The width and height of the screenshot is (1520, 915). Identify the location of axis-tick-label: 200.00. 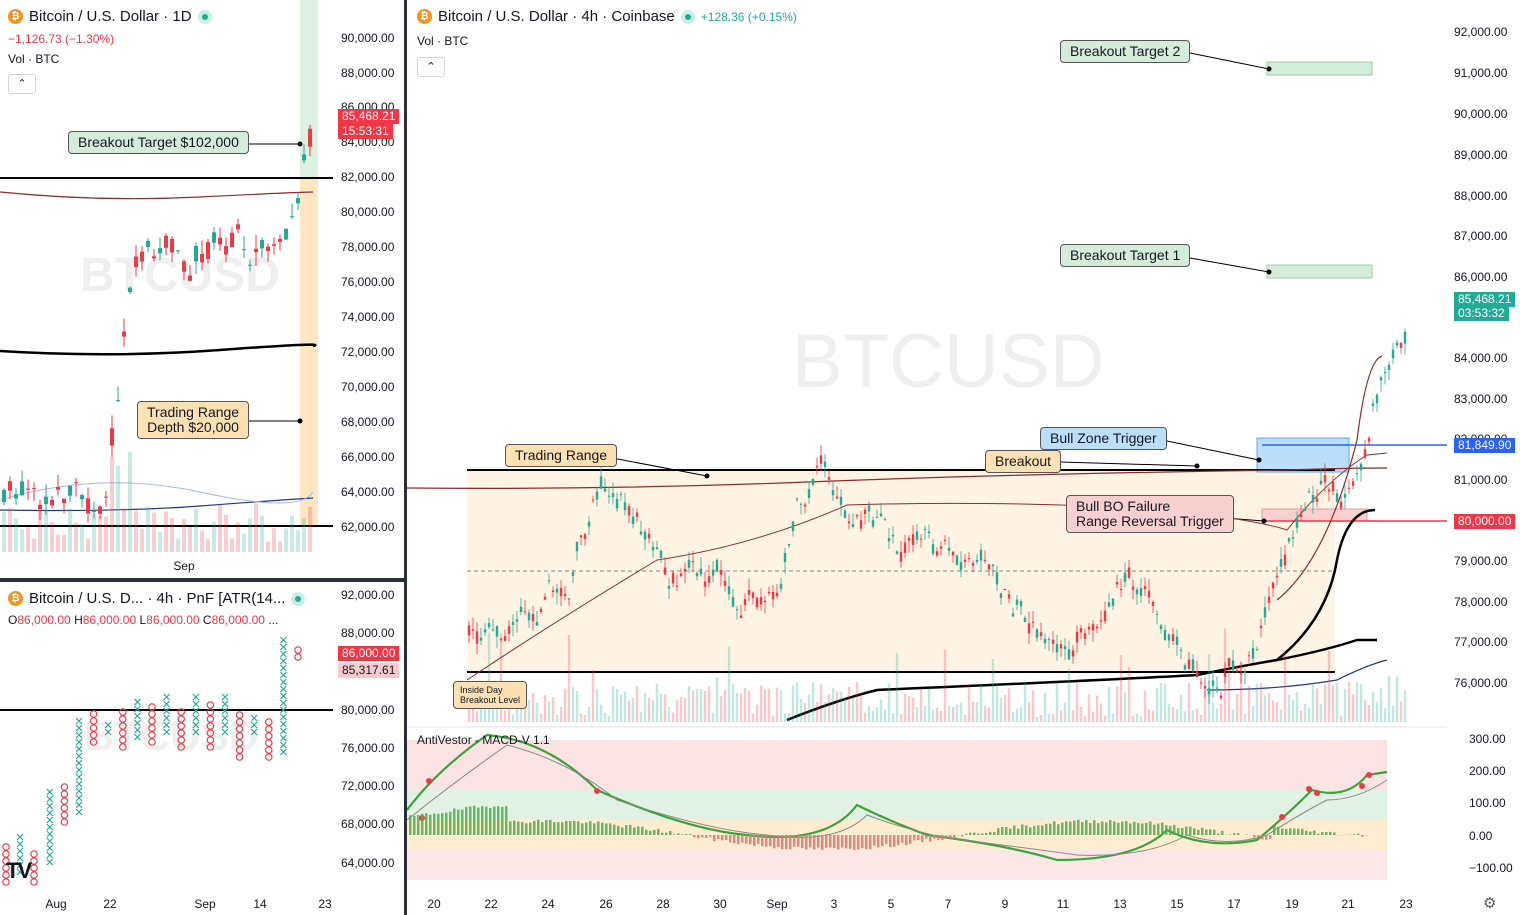
(1487, 771).